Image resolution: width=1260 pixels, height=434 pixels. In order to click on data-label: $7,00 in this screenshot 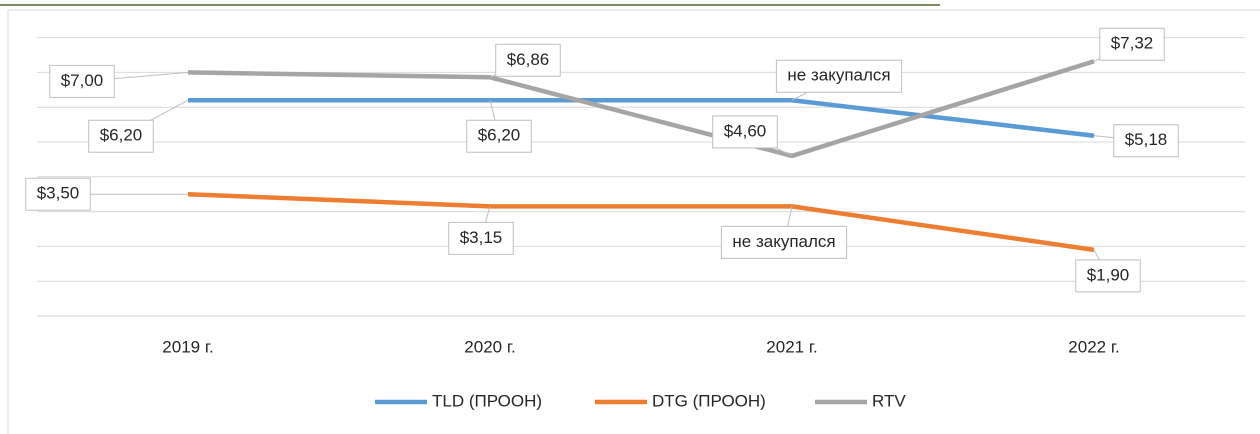, I will do `click(82, 81)`.